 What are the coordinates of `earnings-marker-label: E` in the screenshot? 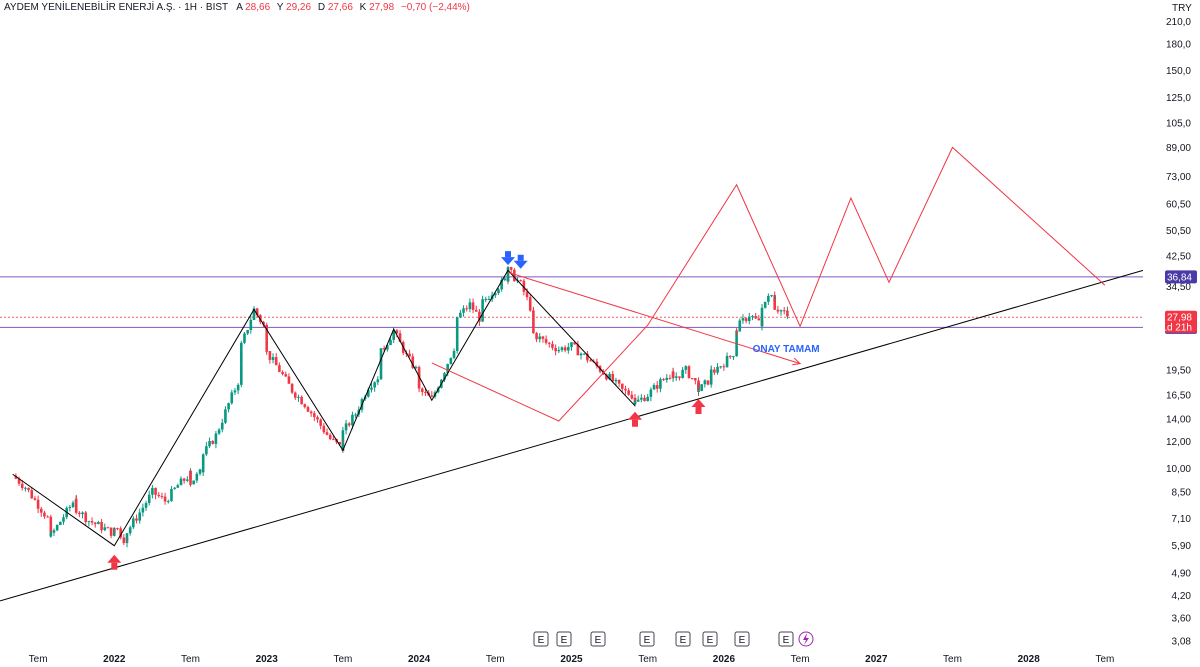 It's located at (598, 640).